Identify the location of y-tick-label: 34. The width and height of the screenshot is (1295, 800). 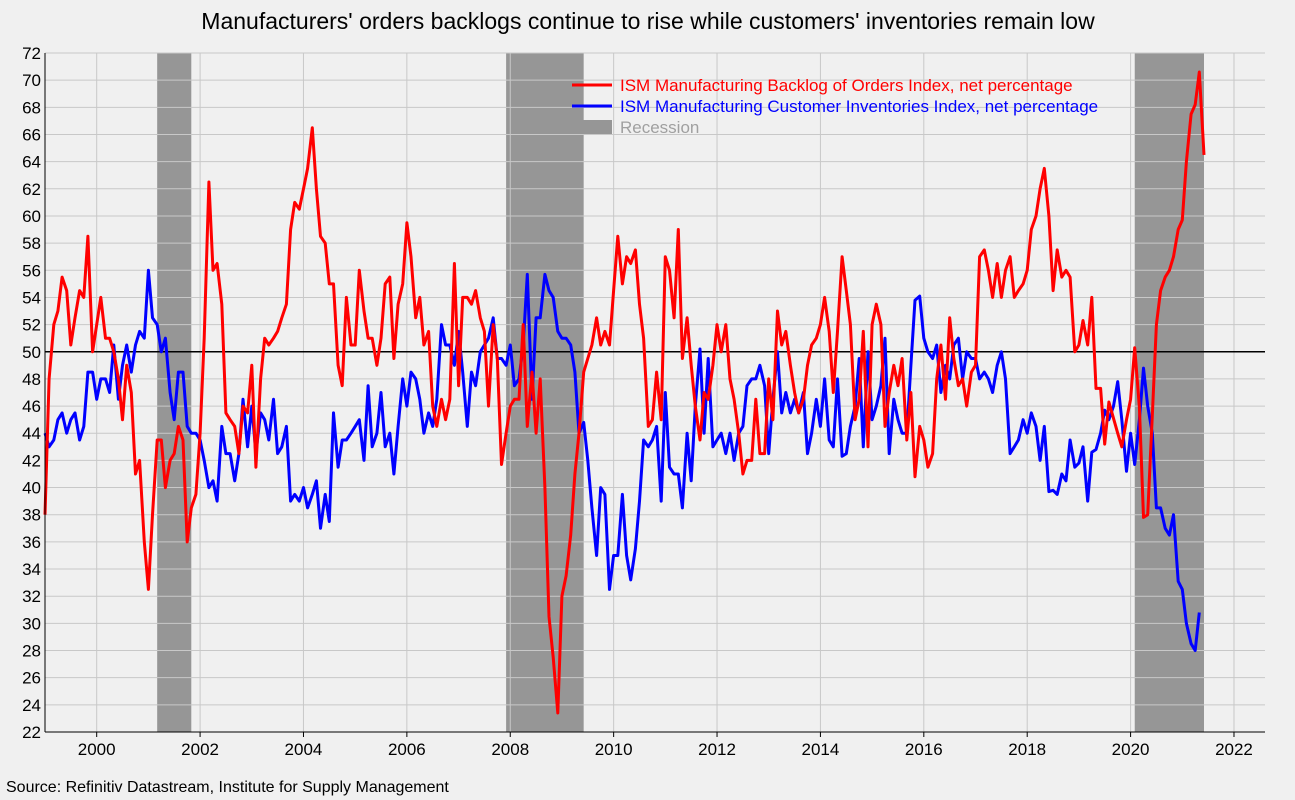
(31, 569).